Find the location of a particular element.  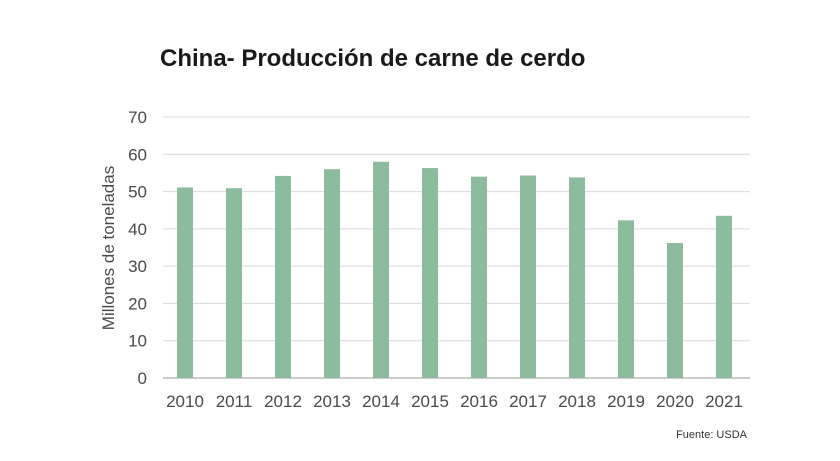

bar-2011 is located at coordinates (234, 283).